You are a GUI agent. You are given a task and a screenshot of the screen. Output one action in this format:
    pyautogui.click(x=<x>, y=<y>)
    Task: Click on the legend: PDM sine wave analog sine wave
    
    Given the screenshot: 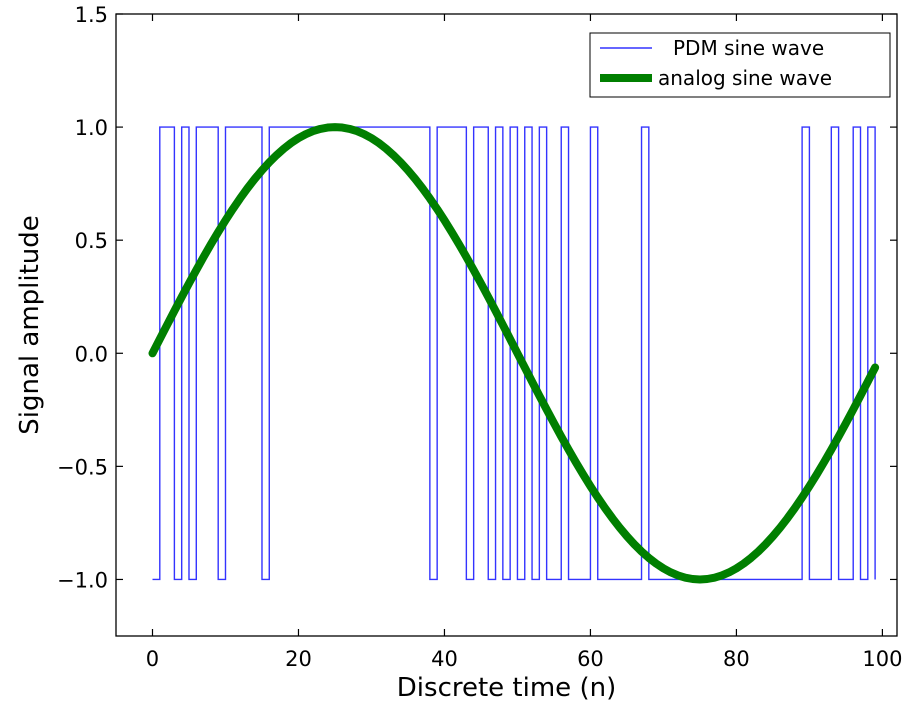 What is the action you would take?
    pyautogui.click(x=740, y=65)
    